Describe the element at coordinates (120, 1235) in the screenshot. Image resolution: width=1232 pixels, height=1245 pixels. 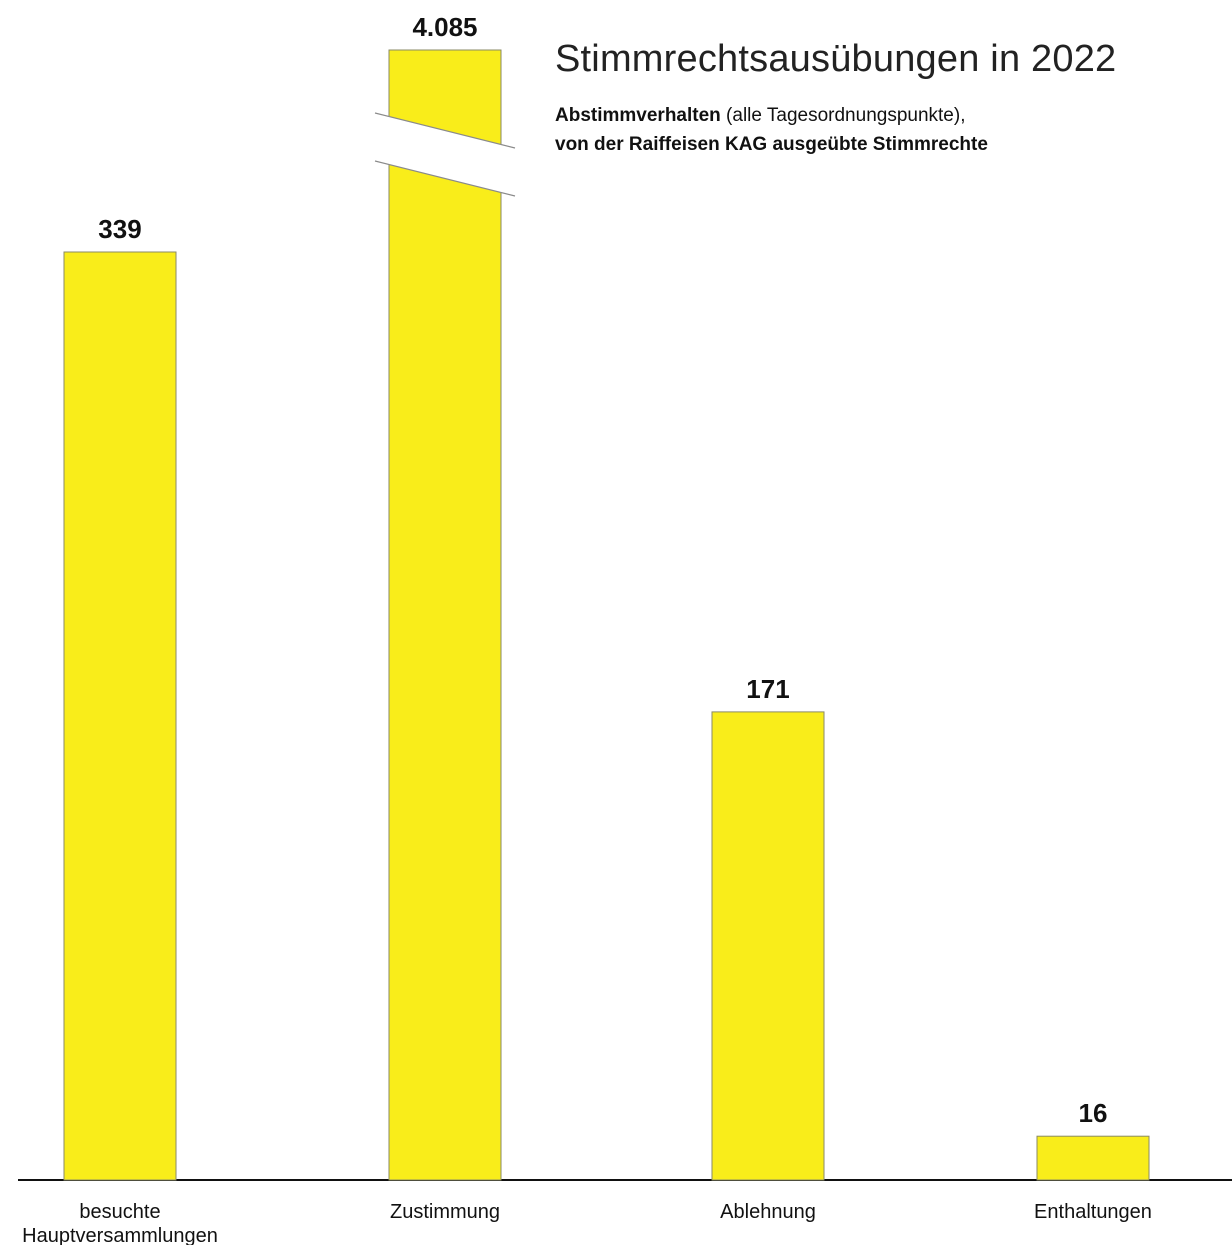
I see `category-label-line: Hauptversammlungen` at that location.